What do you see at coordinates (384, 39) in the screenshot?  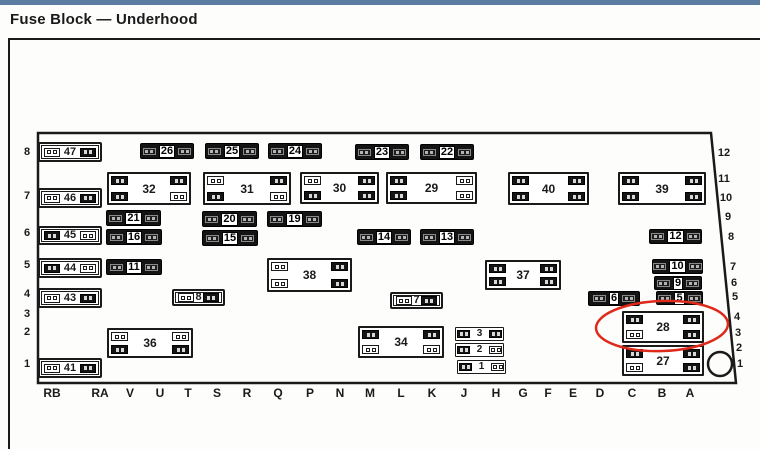 I see `header-rule` at bounding box center [384, 39].